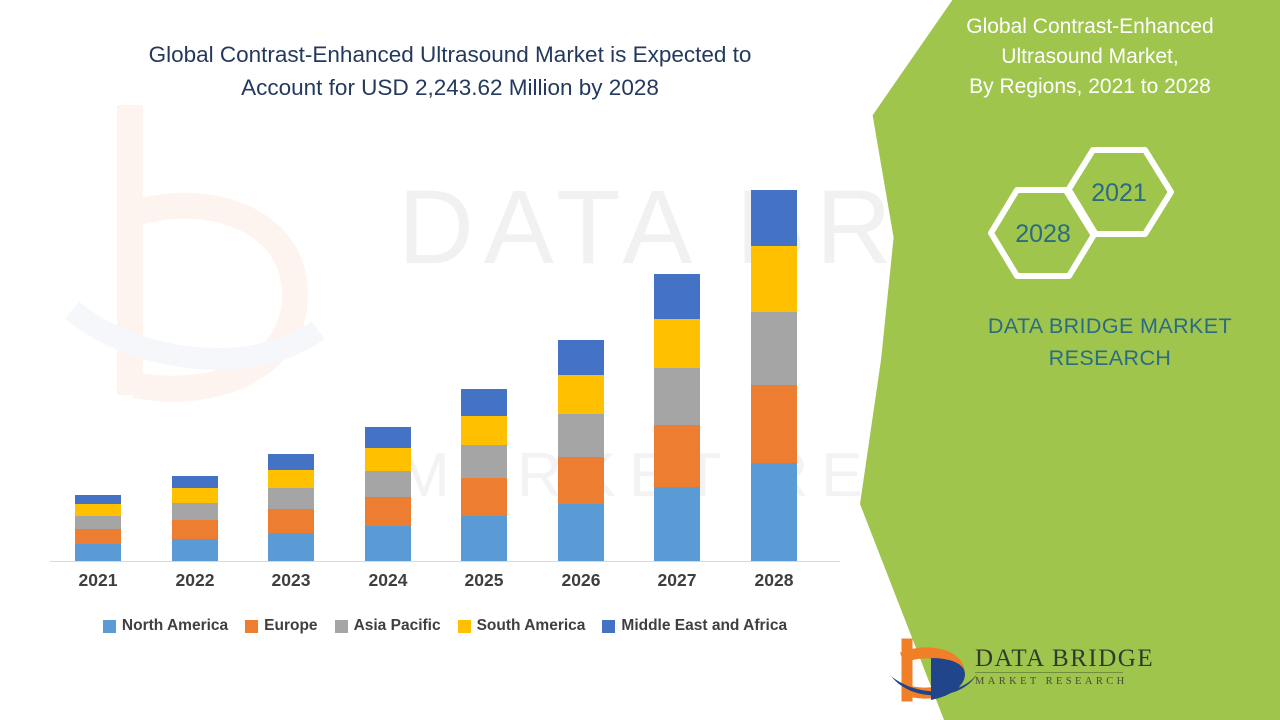 This screenshot has height=720, width=1280. Describe the element at coordinates (291, 546) in the screenshot. I see `segment-north-america-2023` at that location.